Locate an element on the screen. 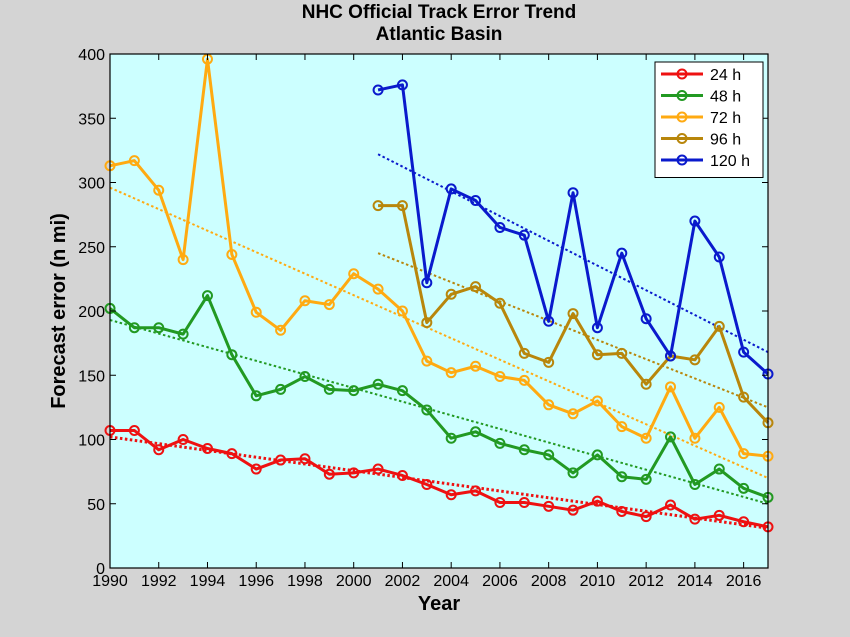 The image size is (850, 637). y-tick-label: 400 is located at coordinates (91, 55).